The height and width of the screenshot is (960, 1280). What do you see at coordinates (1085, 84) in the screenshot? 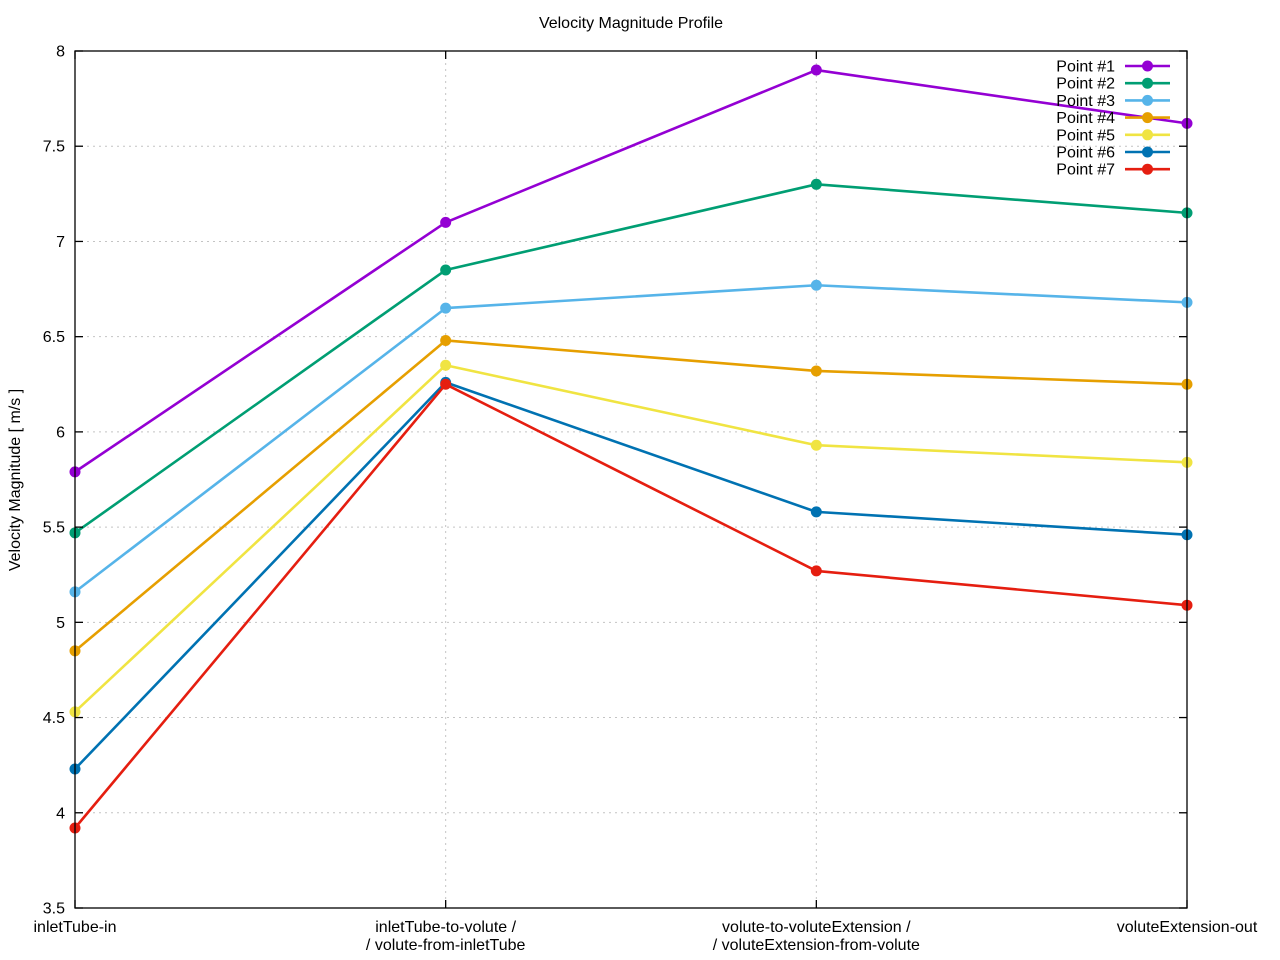
I see `legend-label: Point #2` at bounding box center [1085, 84].